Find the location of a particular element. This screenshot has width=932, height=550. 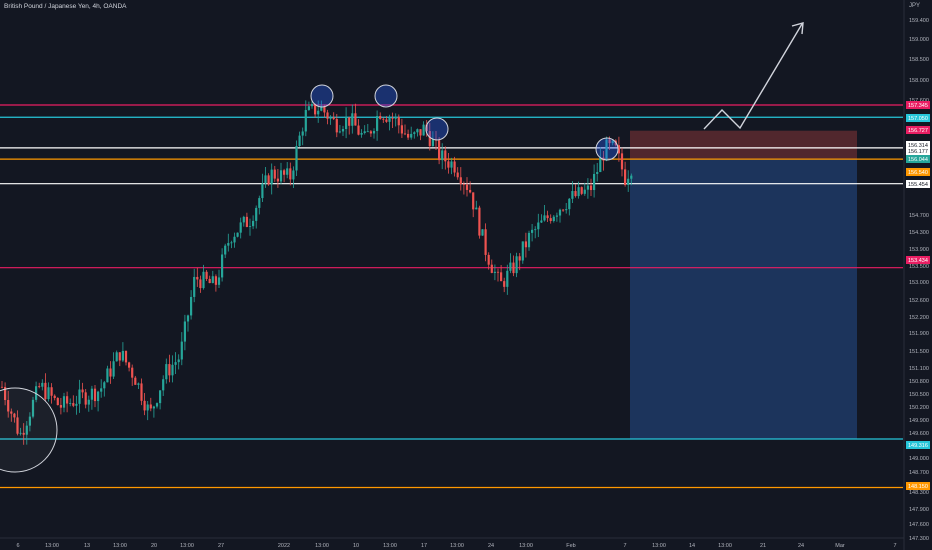

time-tick-label: 24 is located at coordinates (491, 546).